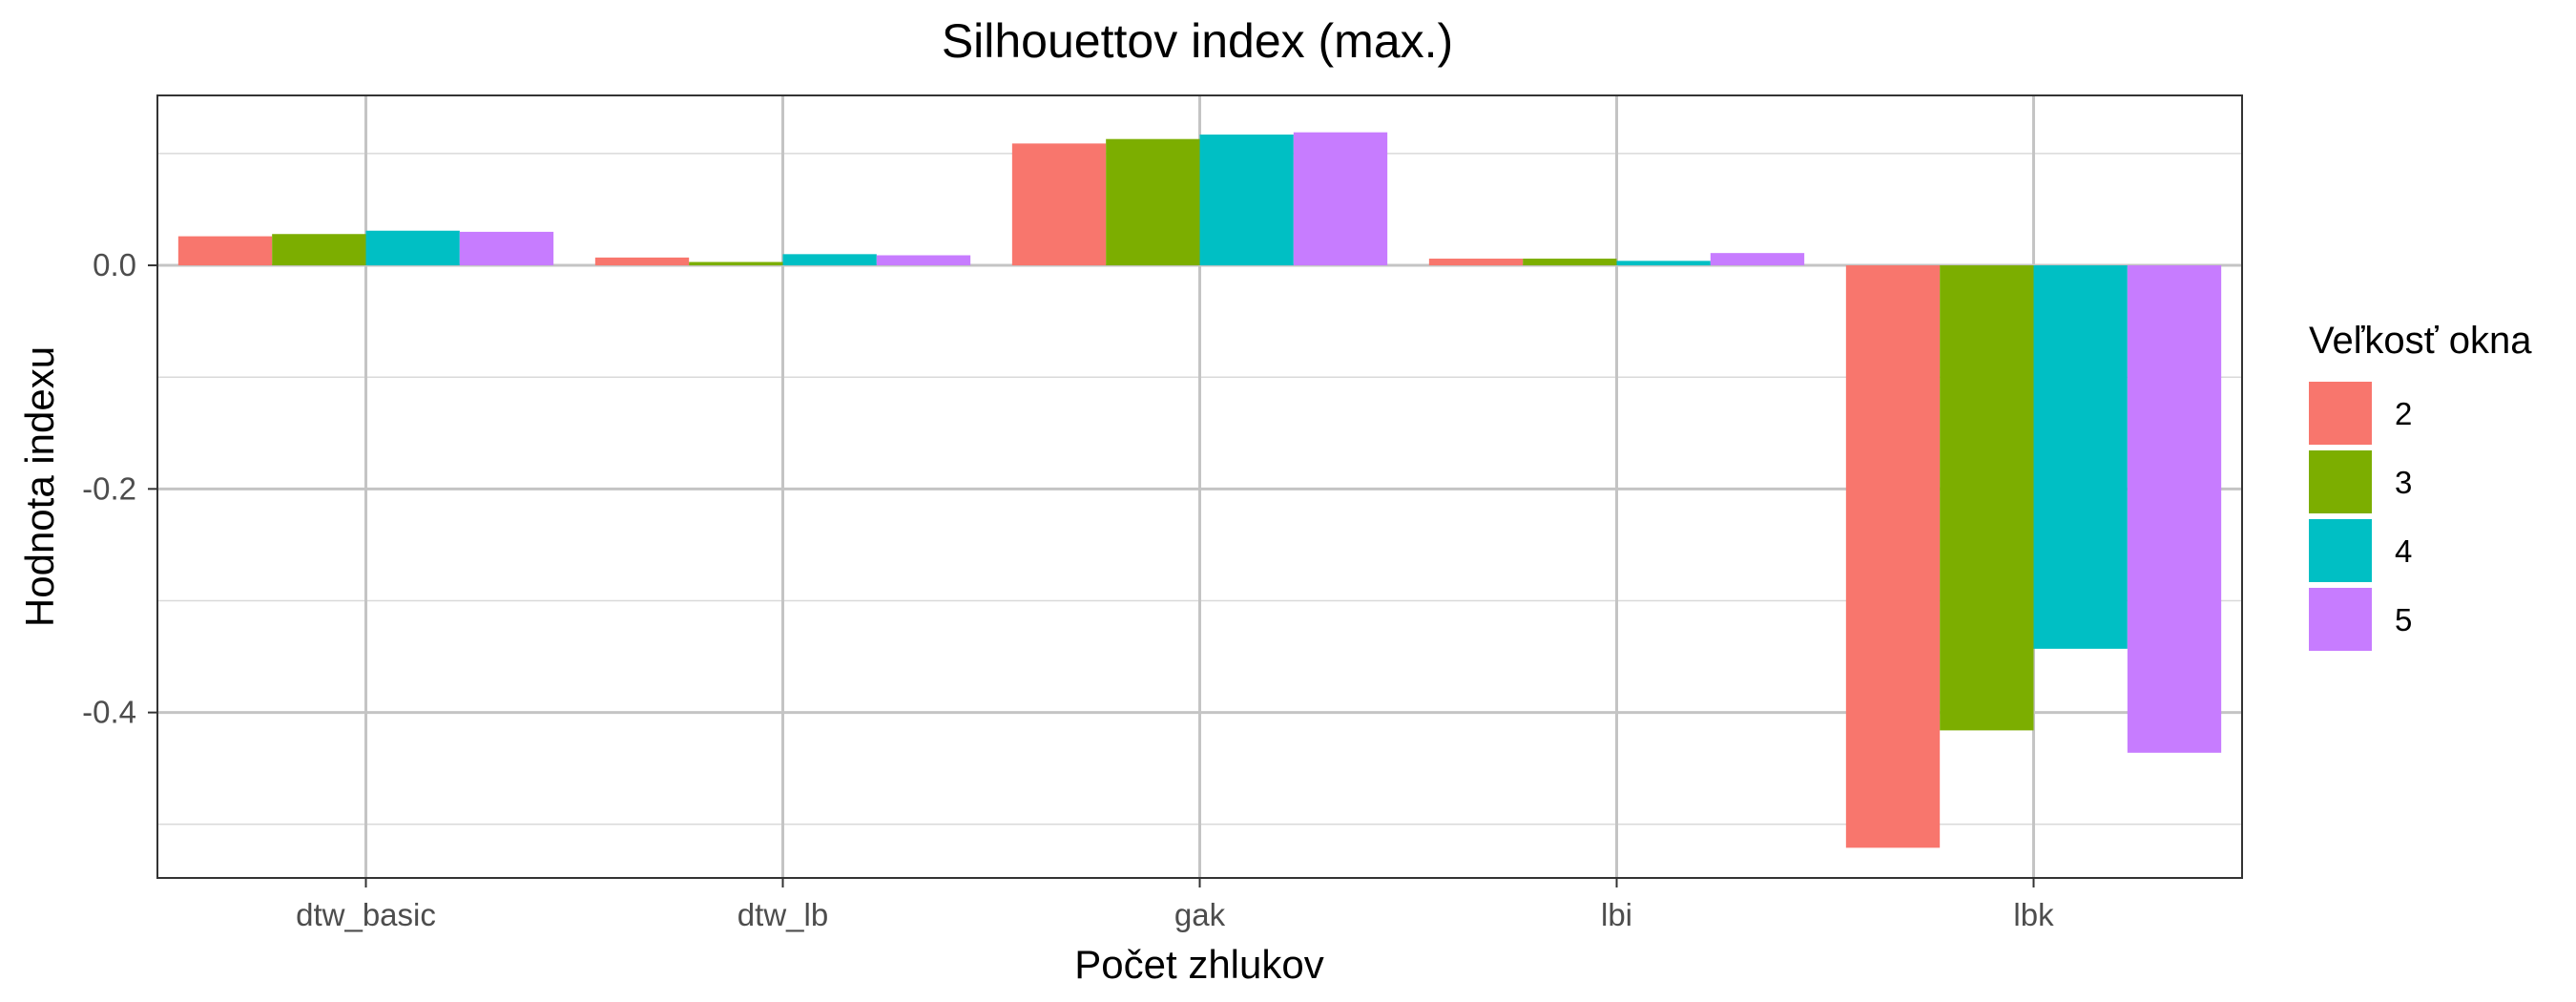  I want to click on x-tick-label: dtw_basic, so click(366, 914).